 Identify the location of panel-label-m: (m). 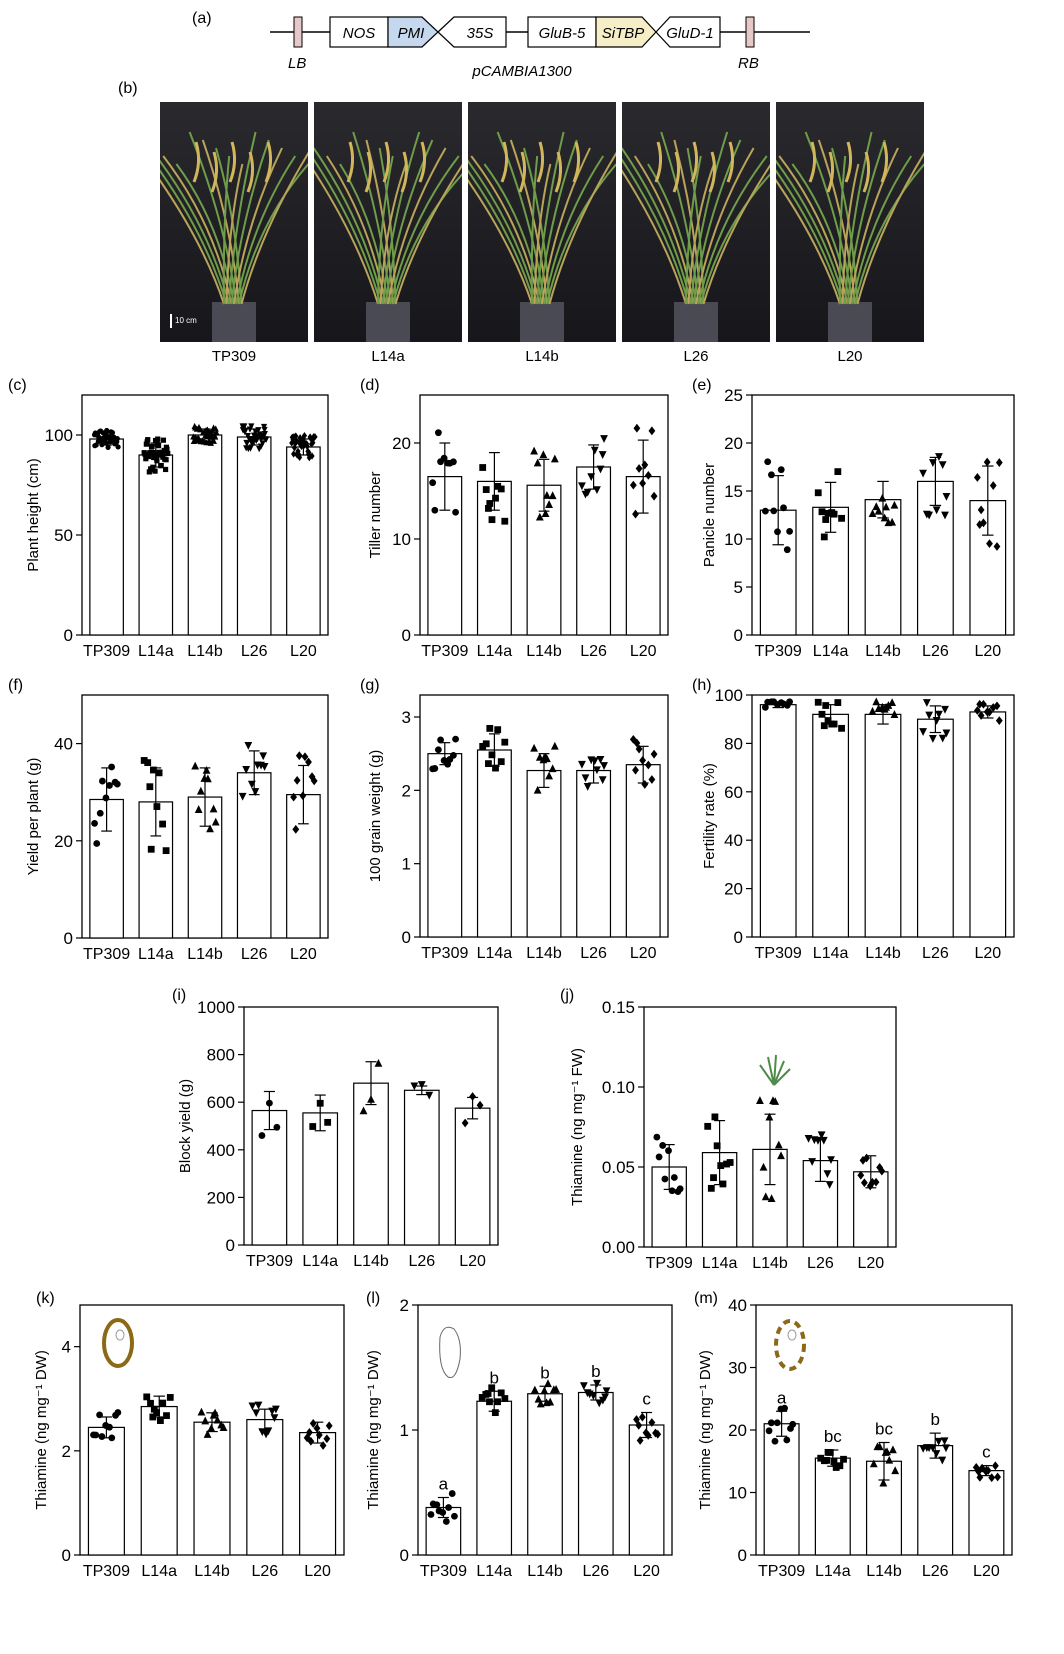
(706, 1298).